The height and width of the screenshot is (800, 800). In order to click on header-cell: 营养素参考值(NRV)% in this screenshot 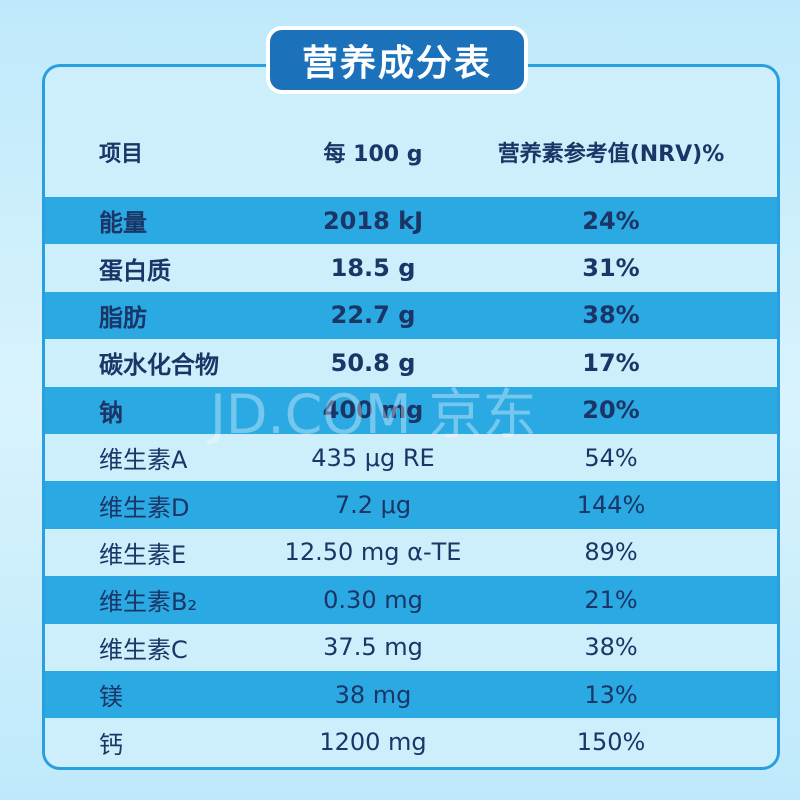, I will do `click(611, 154)`.